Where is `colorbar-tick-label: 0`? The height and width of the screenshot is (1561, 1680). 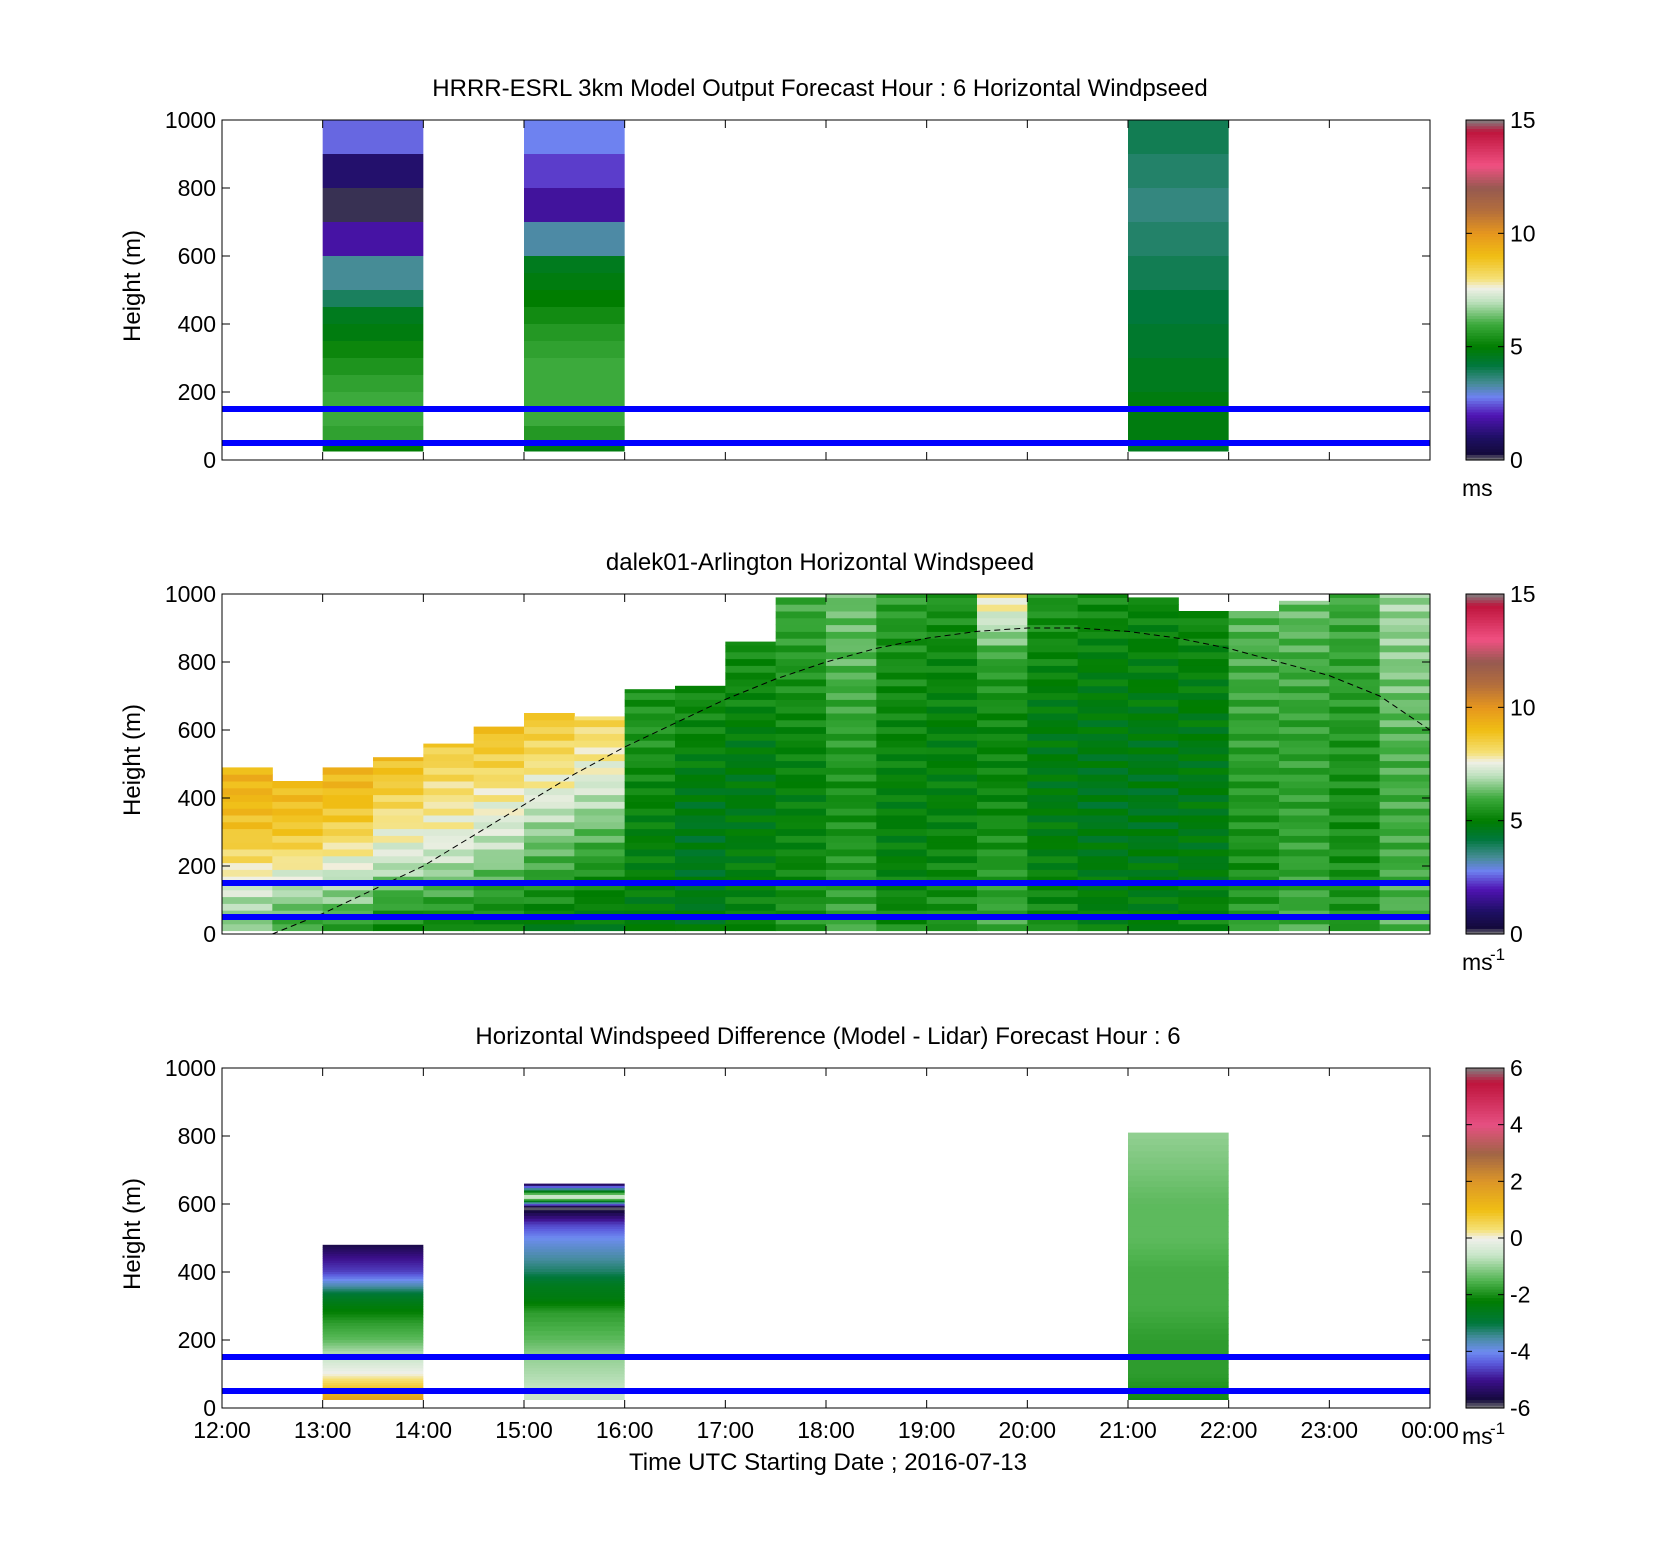 colorbar-tick-label: 0 is located at coordinates (1516, 1238).